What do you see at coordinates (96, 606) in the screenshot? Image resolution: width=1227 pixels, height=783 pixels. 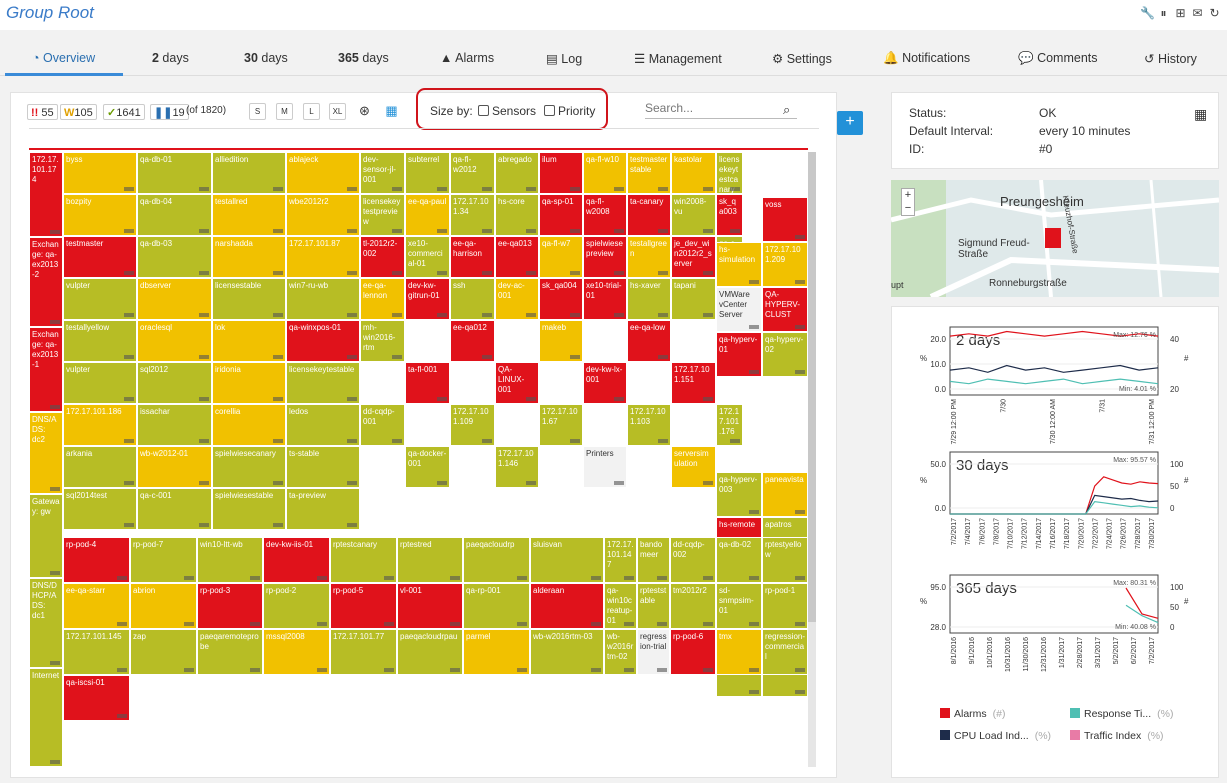 I see `treemap-cell: ee-qa-starr` at bounding box center [96, 606].